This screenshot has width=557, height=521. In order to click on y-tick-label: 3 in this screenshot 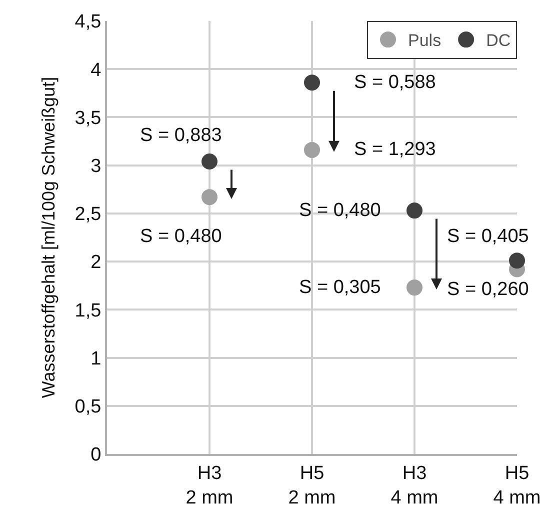, I will do `click(96, 166)`.